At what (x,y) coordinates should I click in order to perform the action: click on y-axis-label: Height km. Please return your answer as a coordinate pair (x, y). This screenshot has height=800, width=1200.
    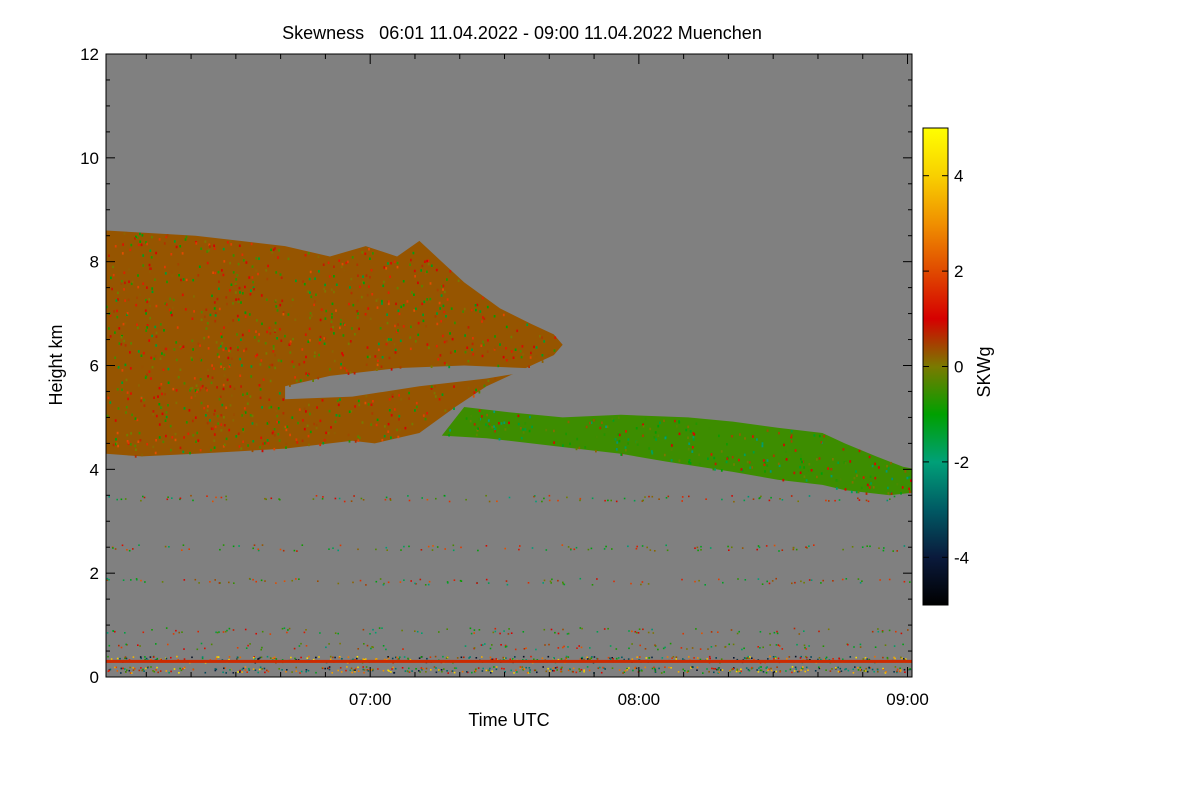
    Looking at the image, I should click on (56, 364).